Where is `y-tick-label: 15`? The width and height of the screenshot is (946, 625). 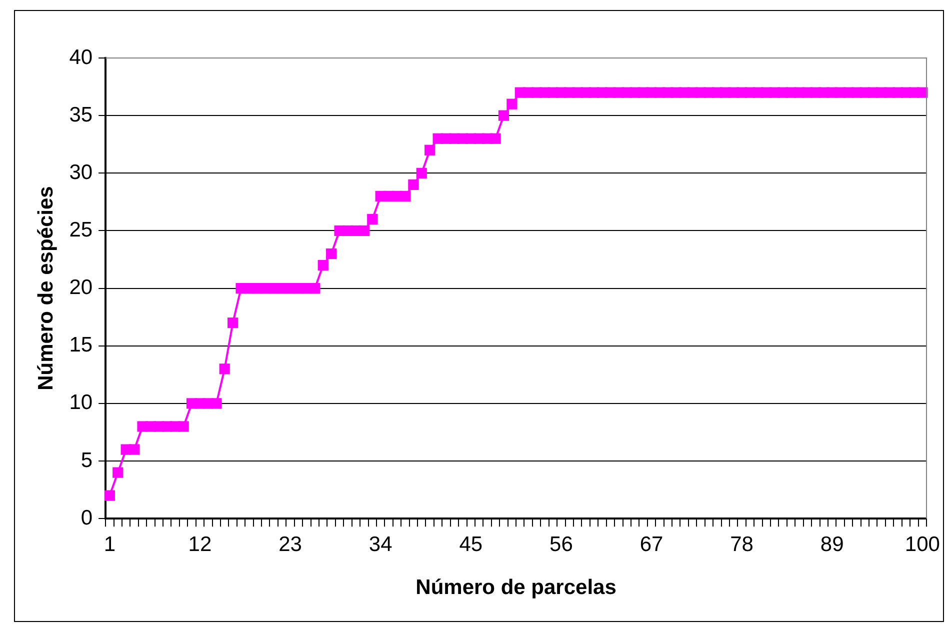 y-tick-label: 15 is located at coordinates (81, 345).